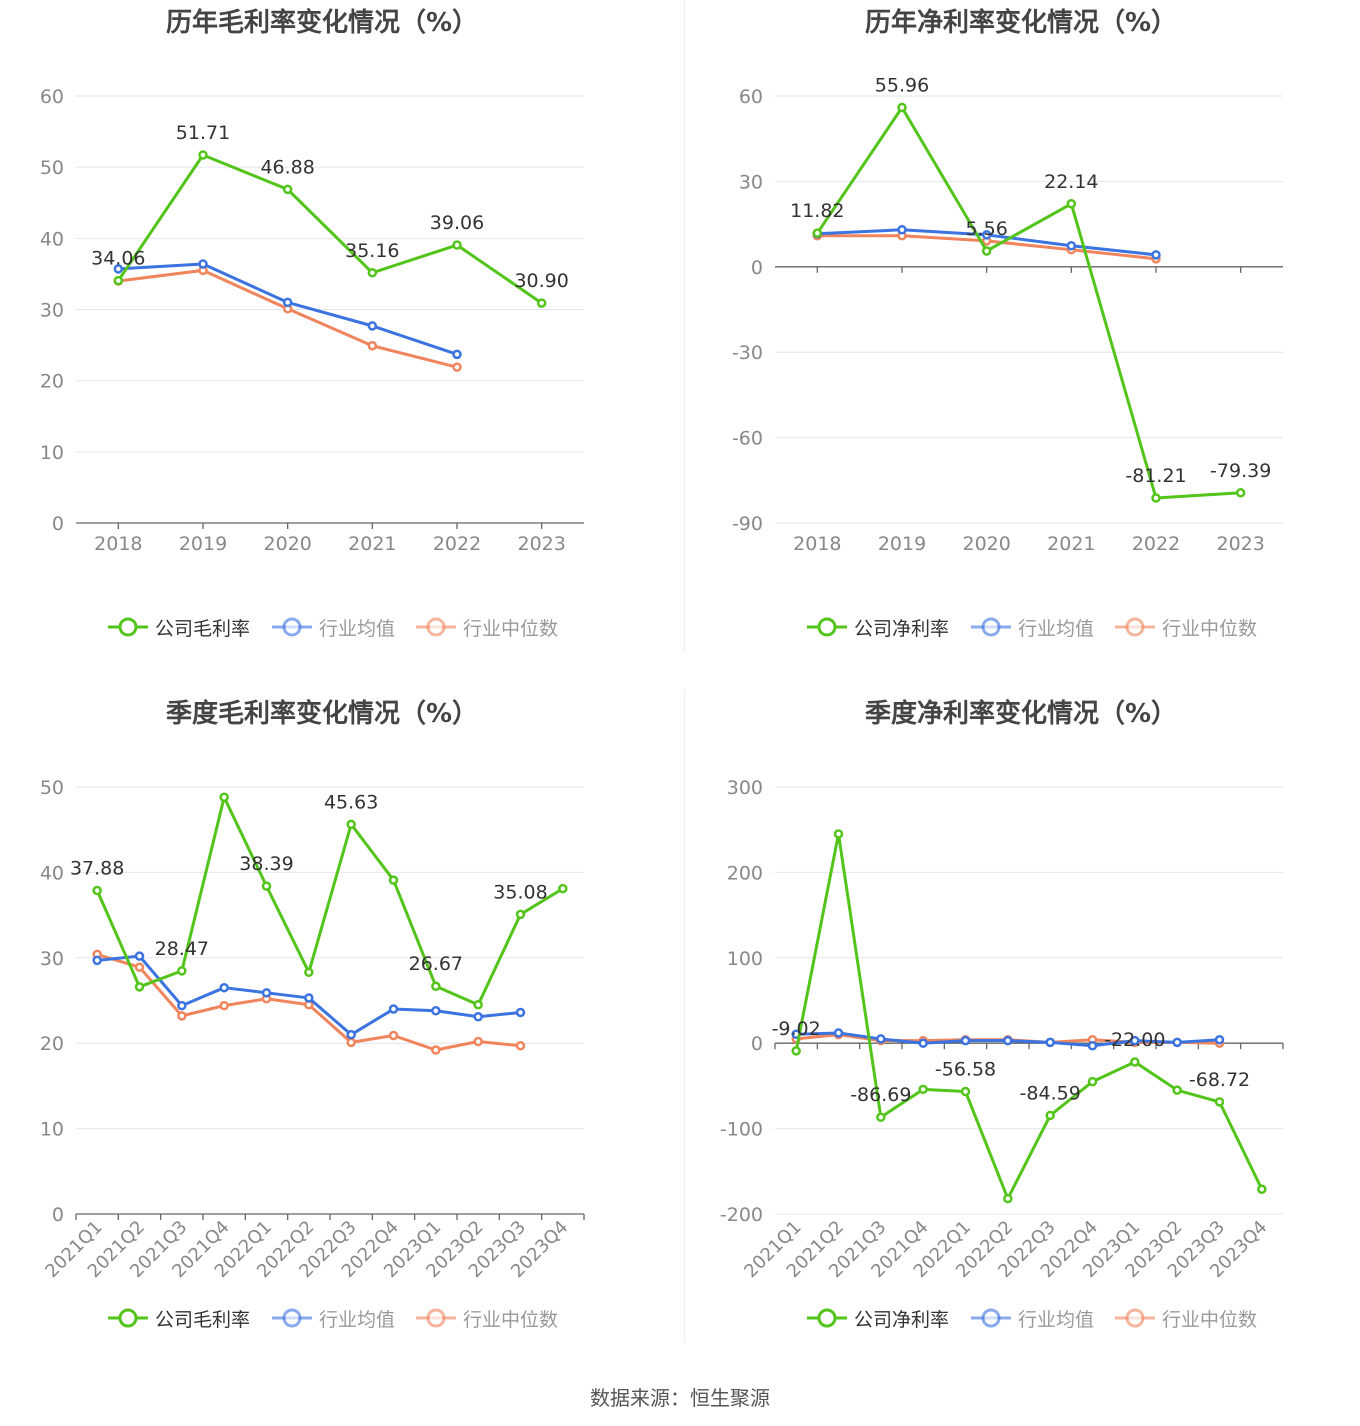  What do you see at coordinates (322, 714) in the screenshot?
I see `chart-title: 季度毛利率变化情况（%）` at bounding box center [322, 714].